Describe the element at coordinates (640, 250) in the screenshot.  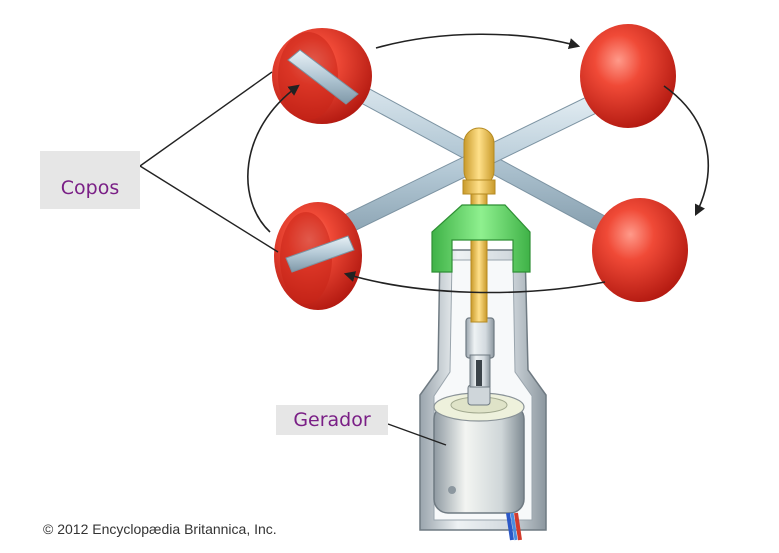
I see `cup-bottom-right` at that location.